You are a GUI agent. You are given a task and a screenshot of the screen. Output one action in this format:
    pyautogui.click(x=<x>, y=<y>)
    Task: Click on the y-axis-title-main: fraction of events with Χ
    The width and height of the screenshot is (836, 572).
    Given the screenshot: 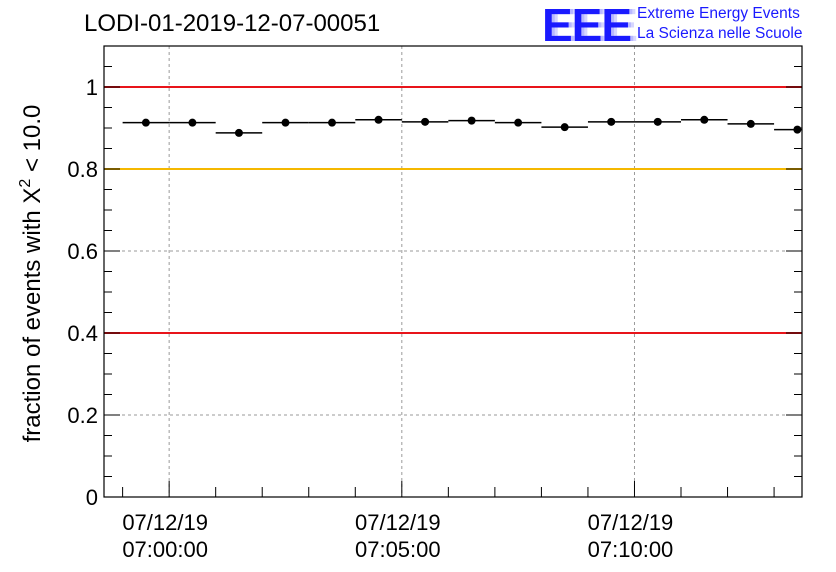 What is the action you would take?
    pyautogui.click(x=32, y=315)
    